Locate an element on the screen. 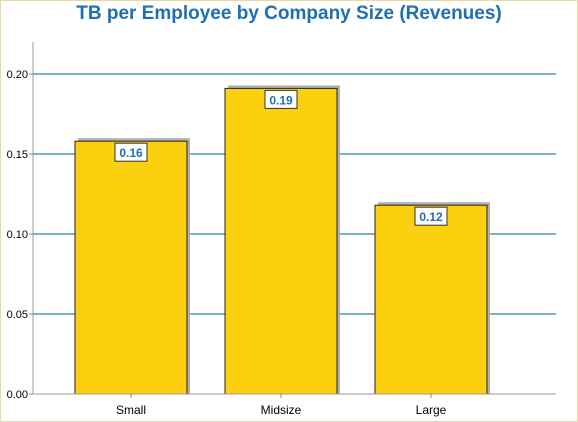 The image size is (578, 422). y-tick-label: 0.15 is located at coordinates (17, 155).